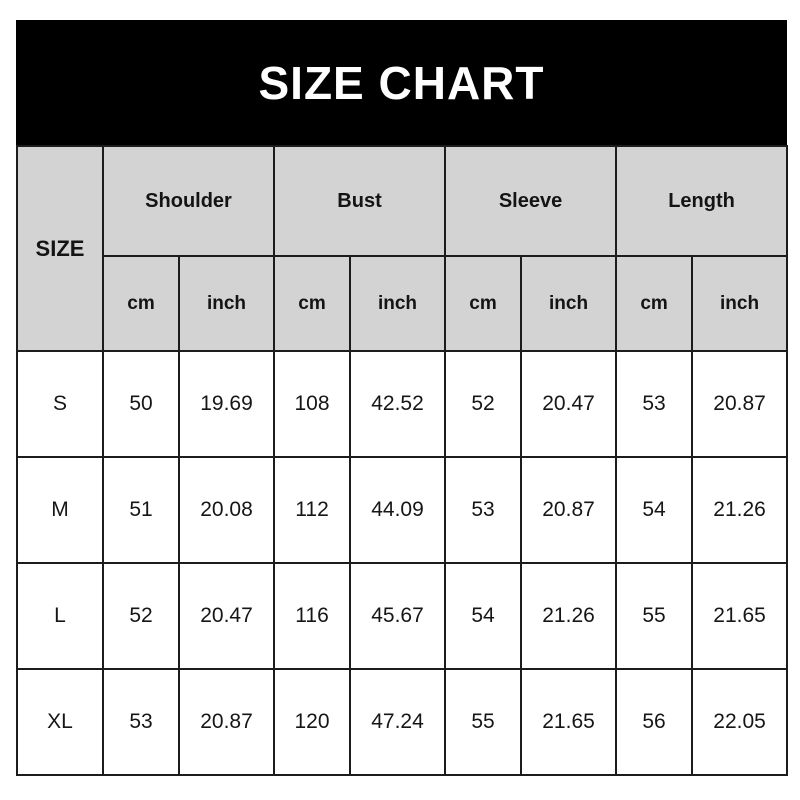 The width and height of the screenshot is (800, 800). Describe the element at coordinates (226, 510) in the screenshot. I see `cell-value: 20.08` at that location.